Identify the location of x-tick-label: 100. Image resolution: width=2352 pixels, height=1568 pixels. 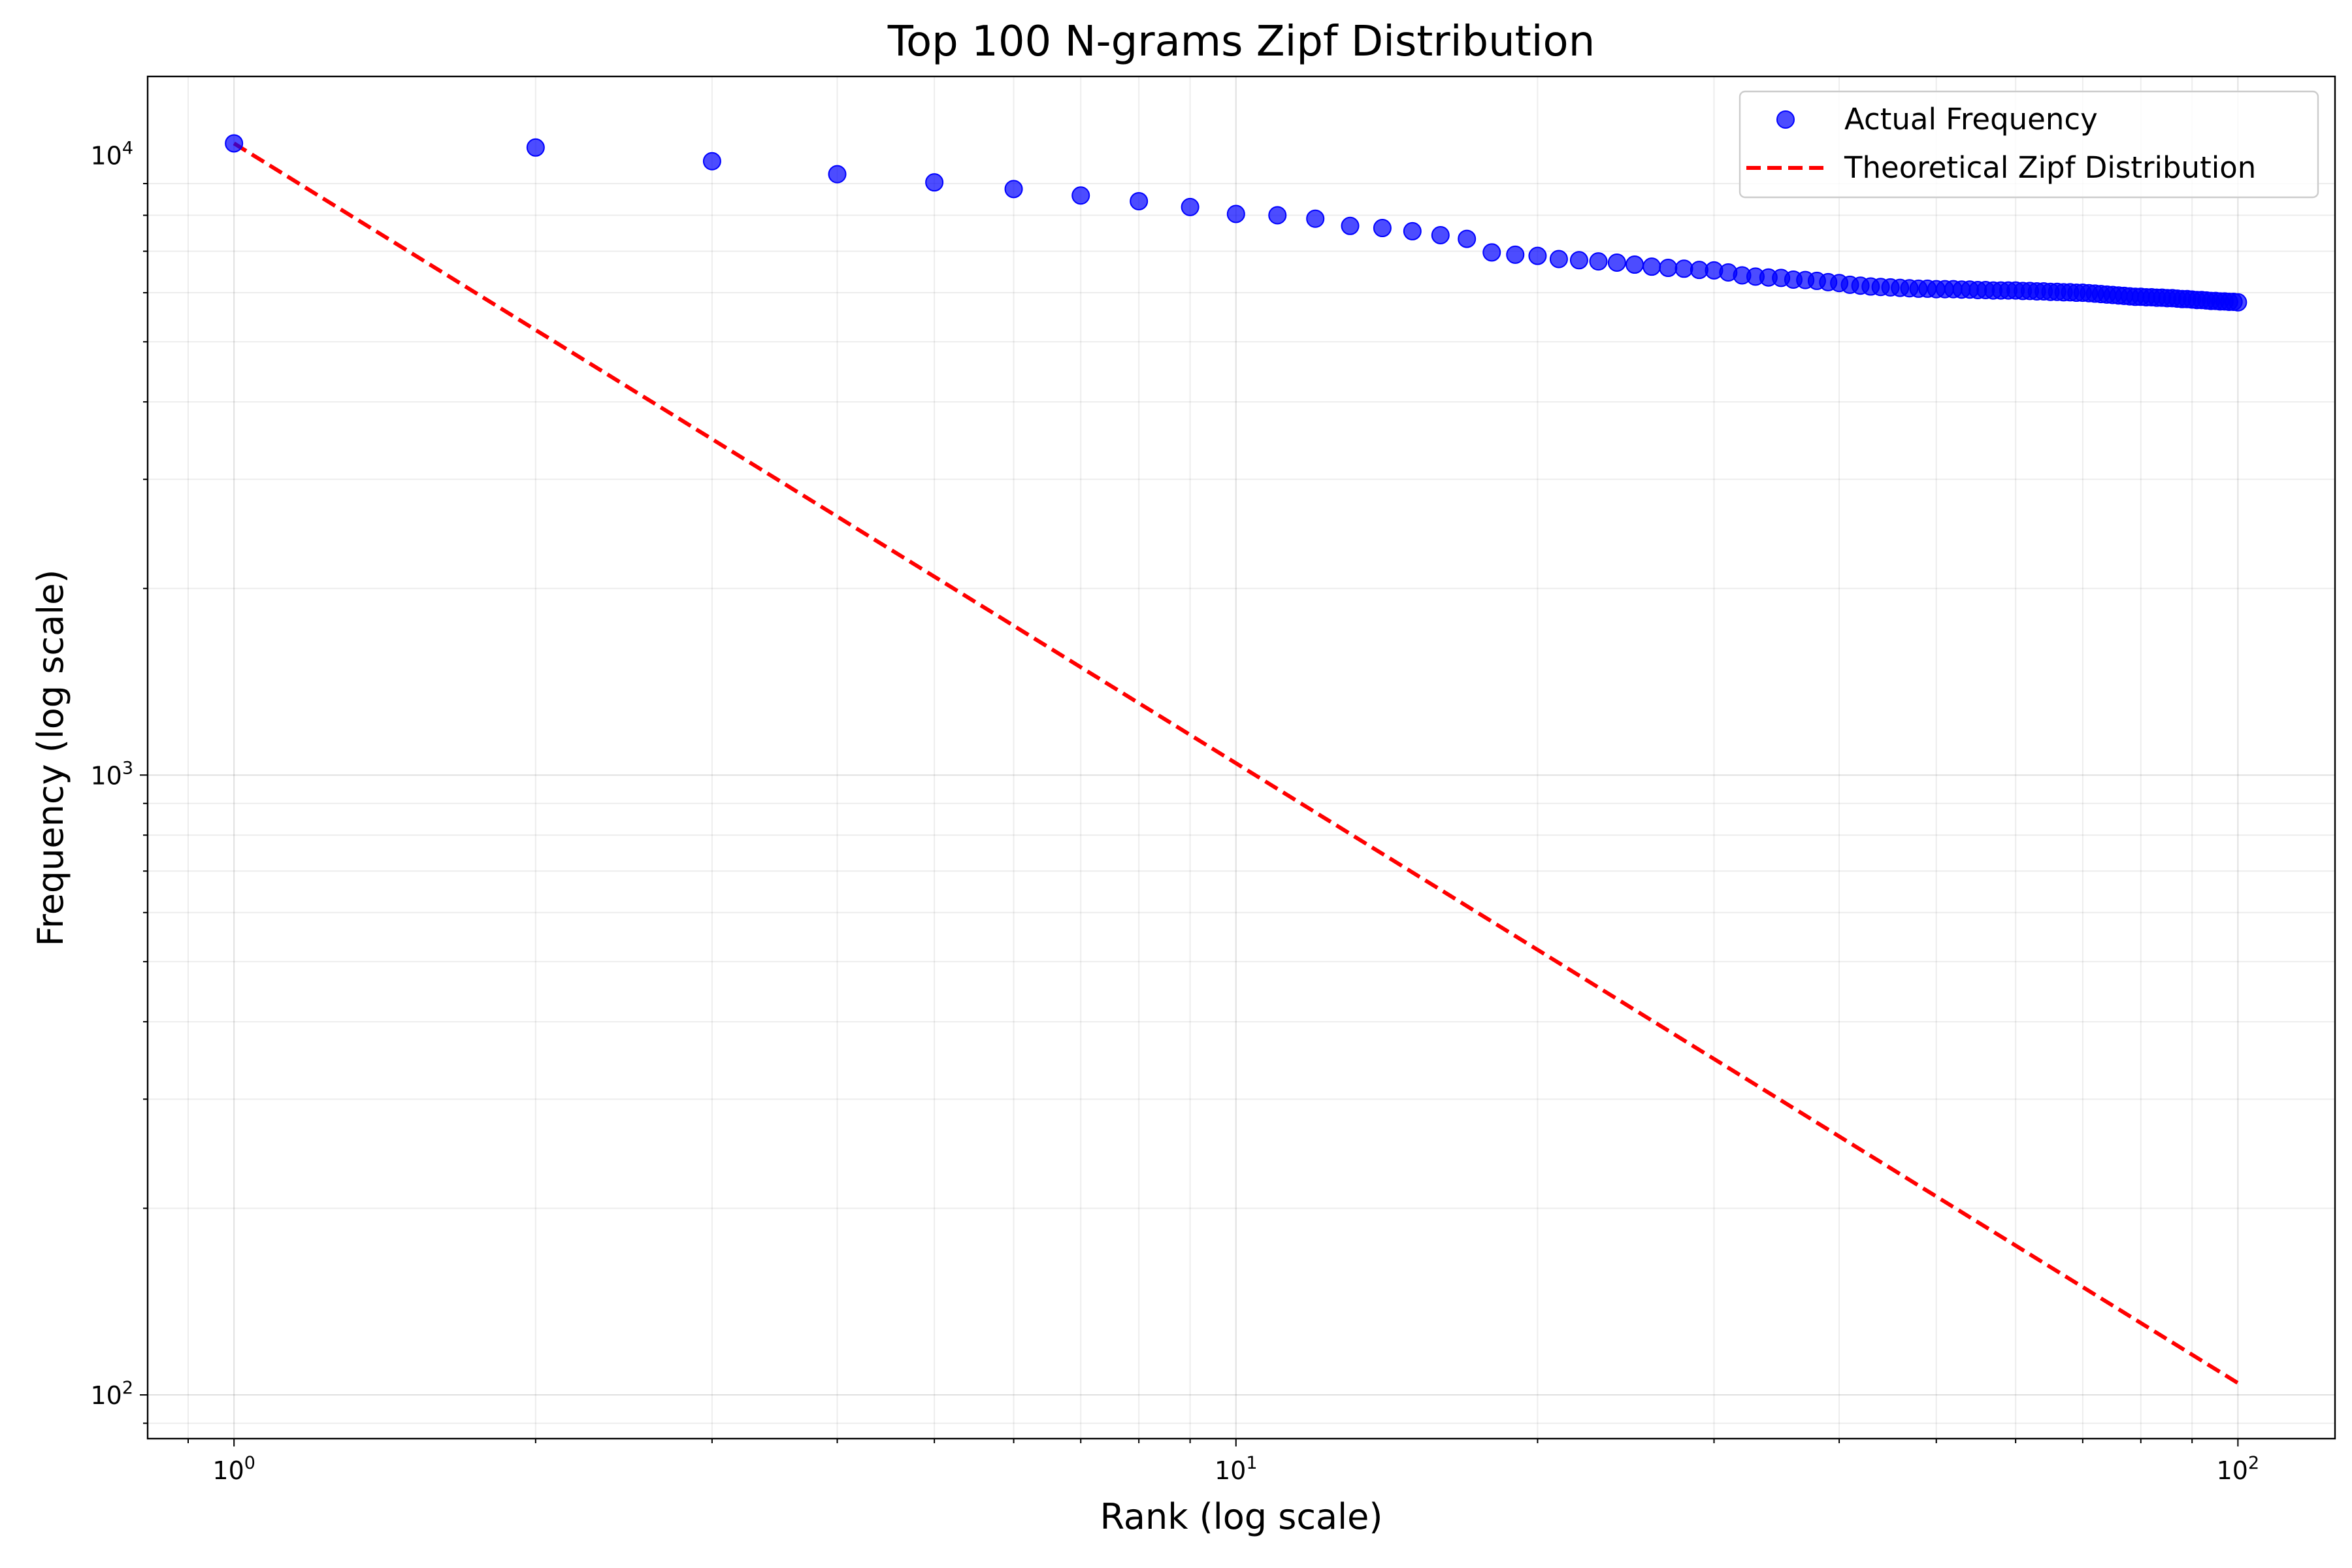
(233, 1469).